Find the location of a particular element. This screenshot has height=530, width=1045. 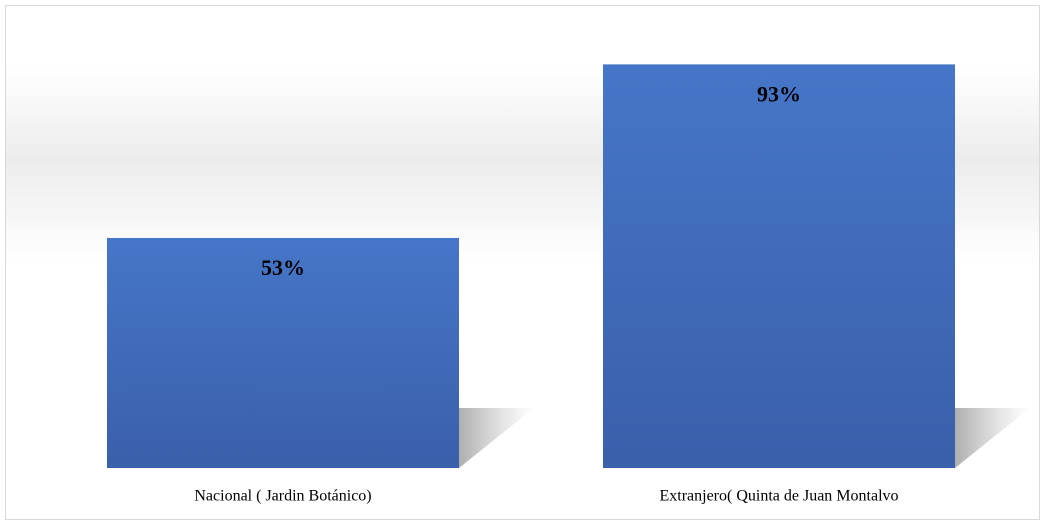

x-tick-label: Extranjero( Quinta de Juan Montalvo is located at coordinates (778, 496).